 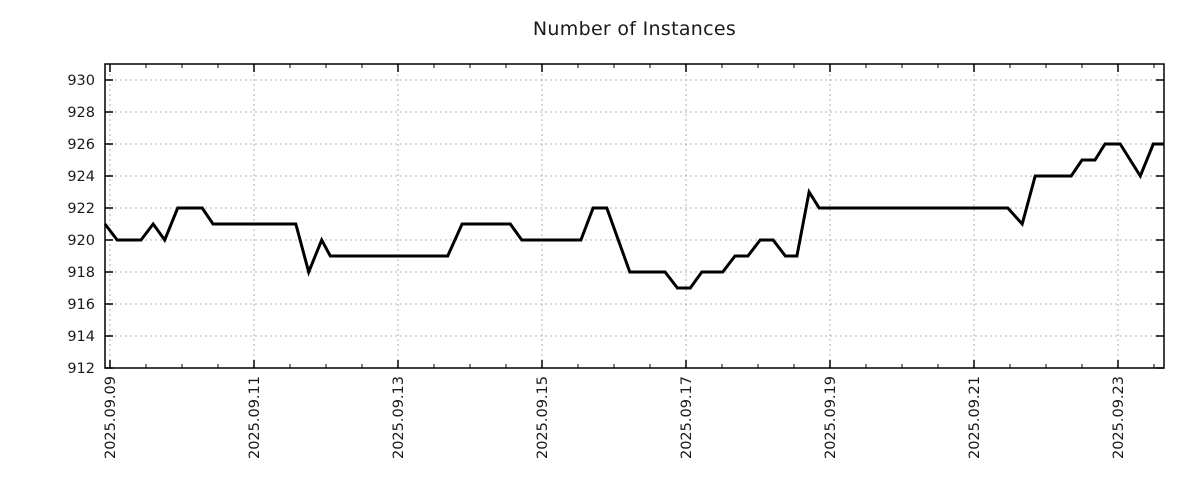 What do you see at coordinates (111, 417) in the screenshot?
I see `x-tick-label: 2025.09.09` at bounding box center [111, 417].